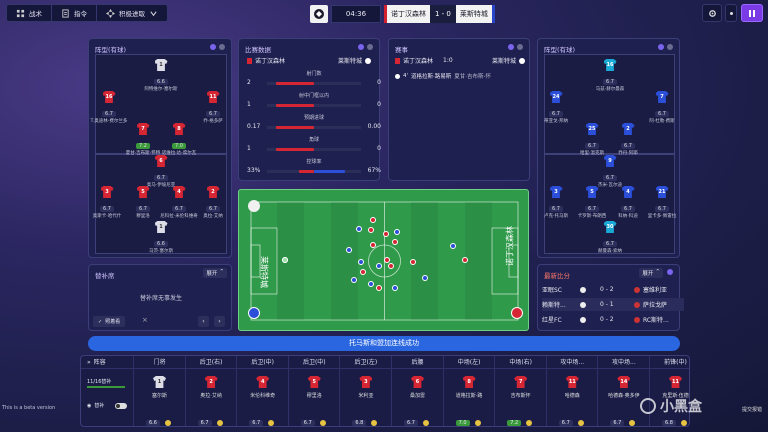 The height and width of the screenshot is (432, 768). I want to click on player-marker: 7 6.7 阿·杜勒·费斯, so click(662, 107).